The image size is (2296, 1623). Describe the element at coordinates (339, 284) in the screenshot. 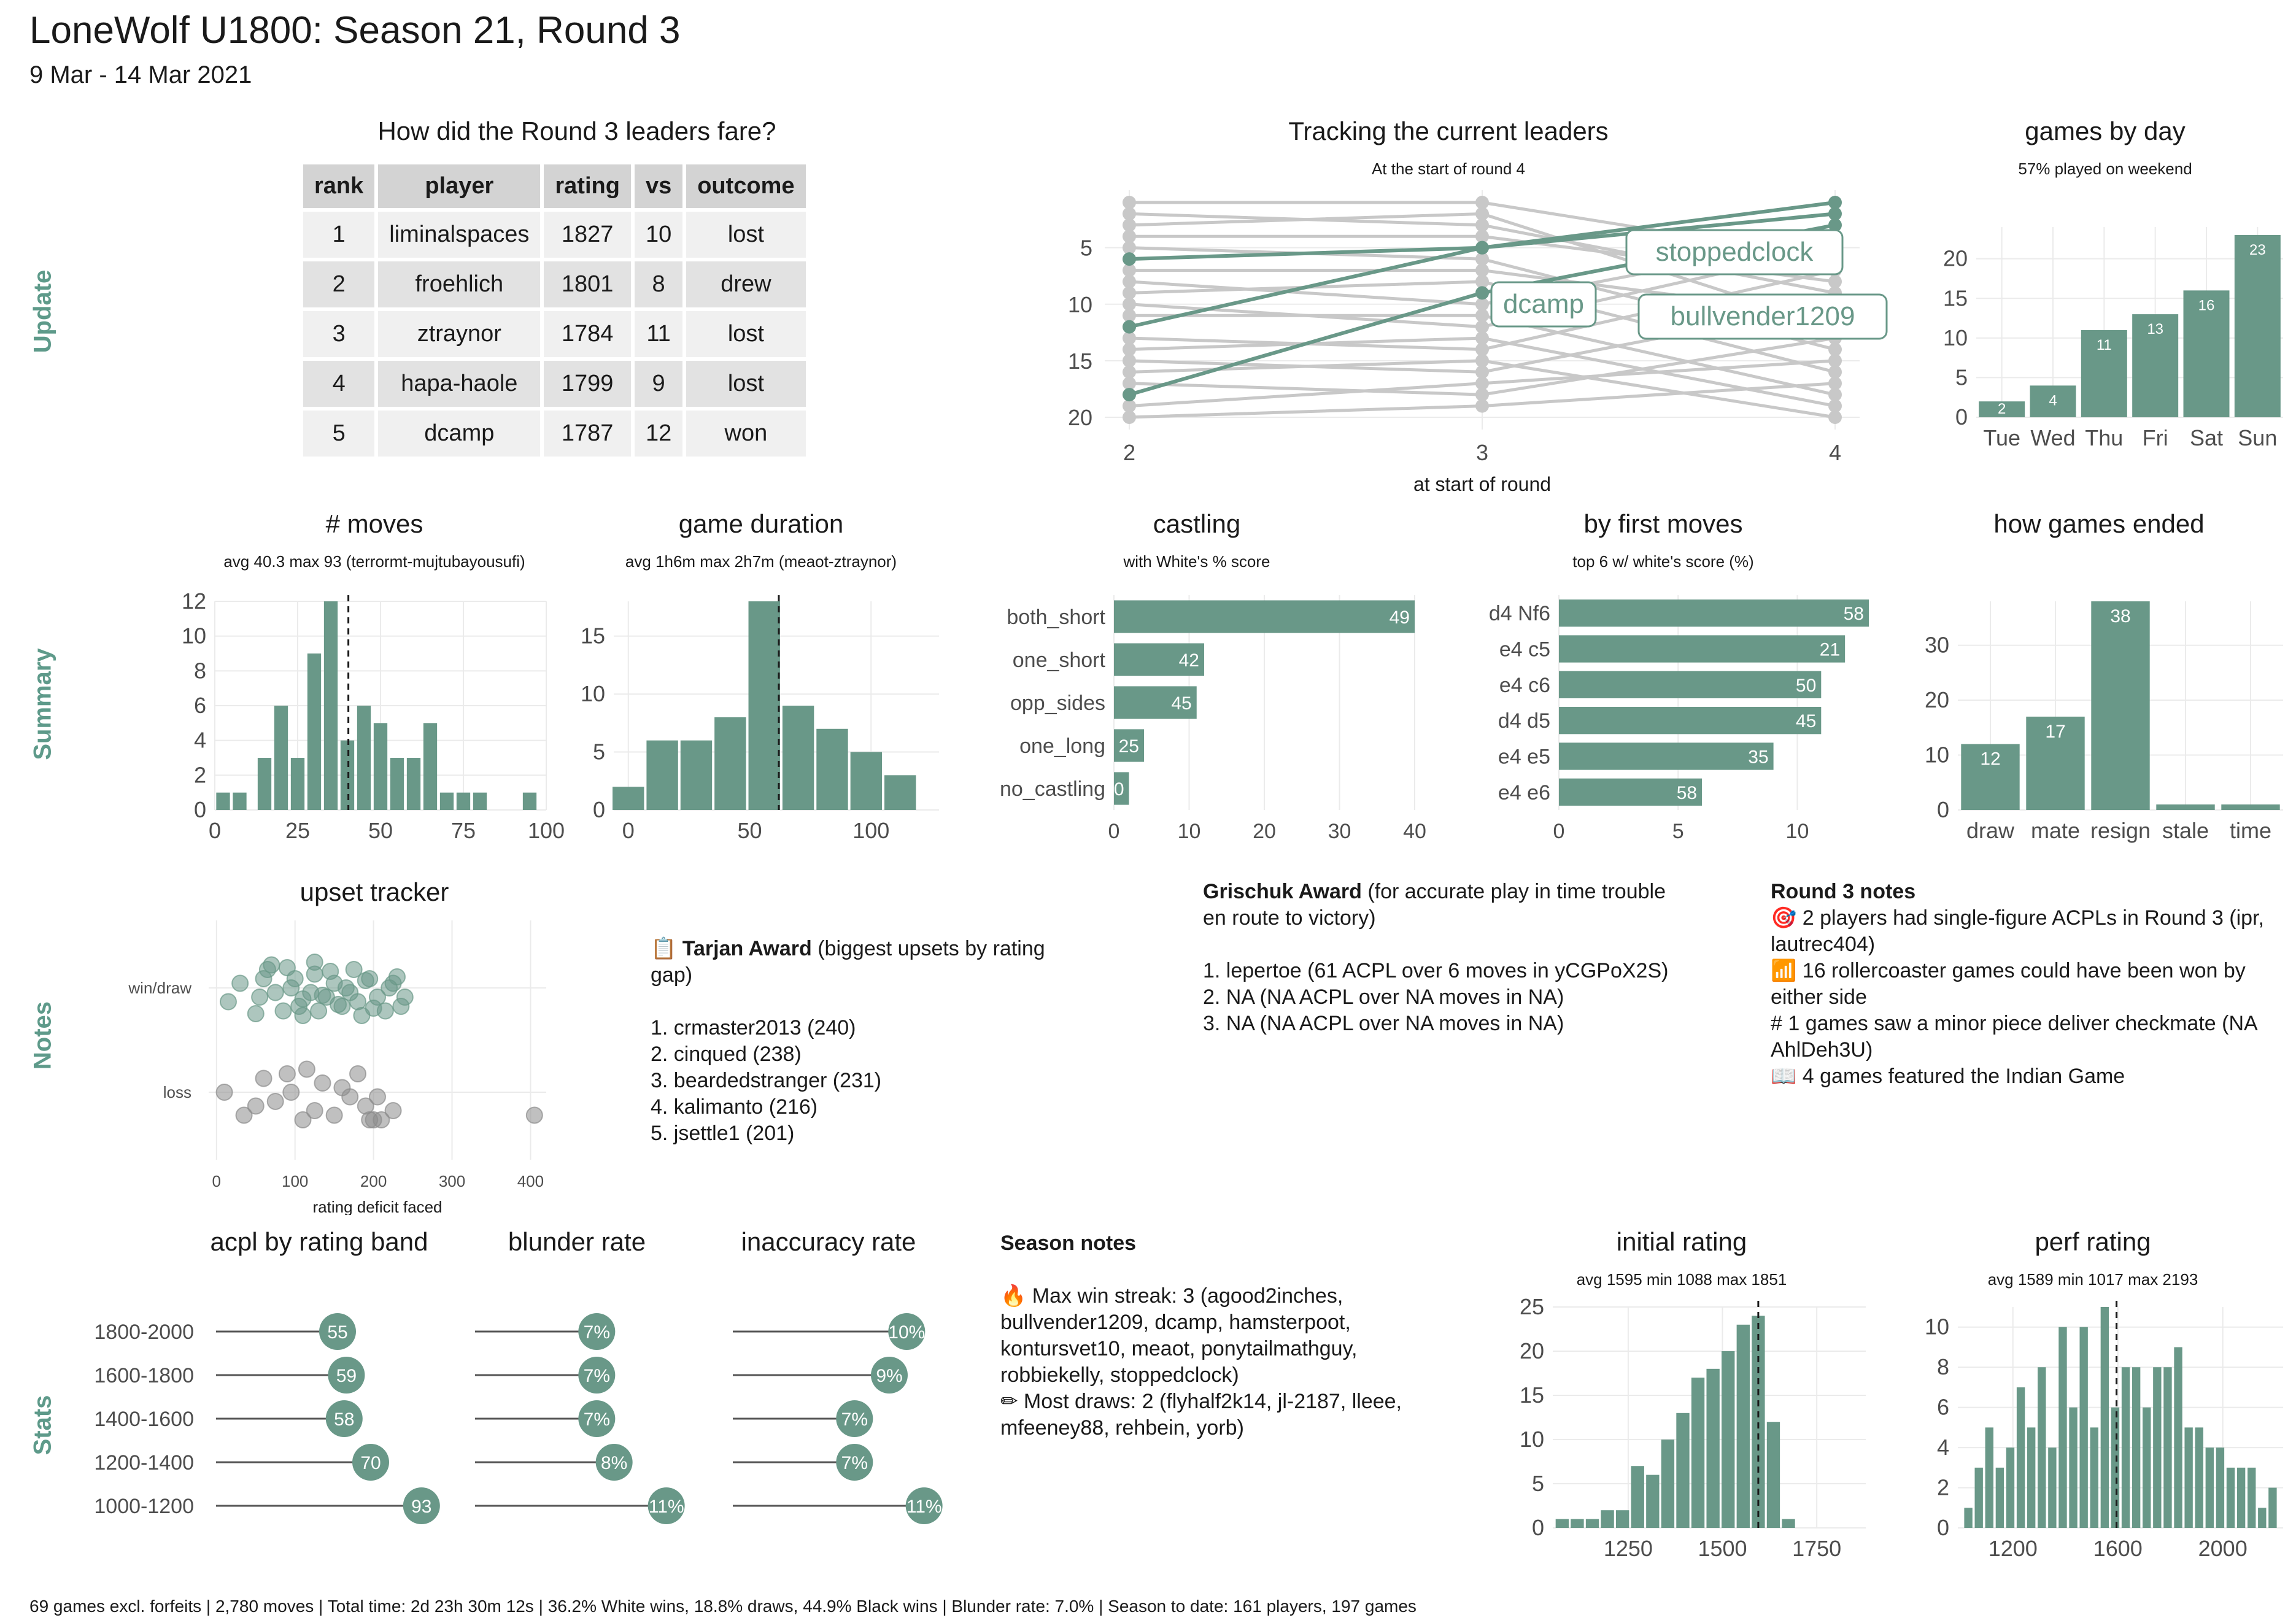

I see `table-cell: 2` at that location.